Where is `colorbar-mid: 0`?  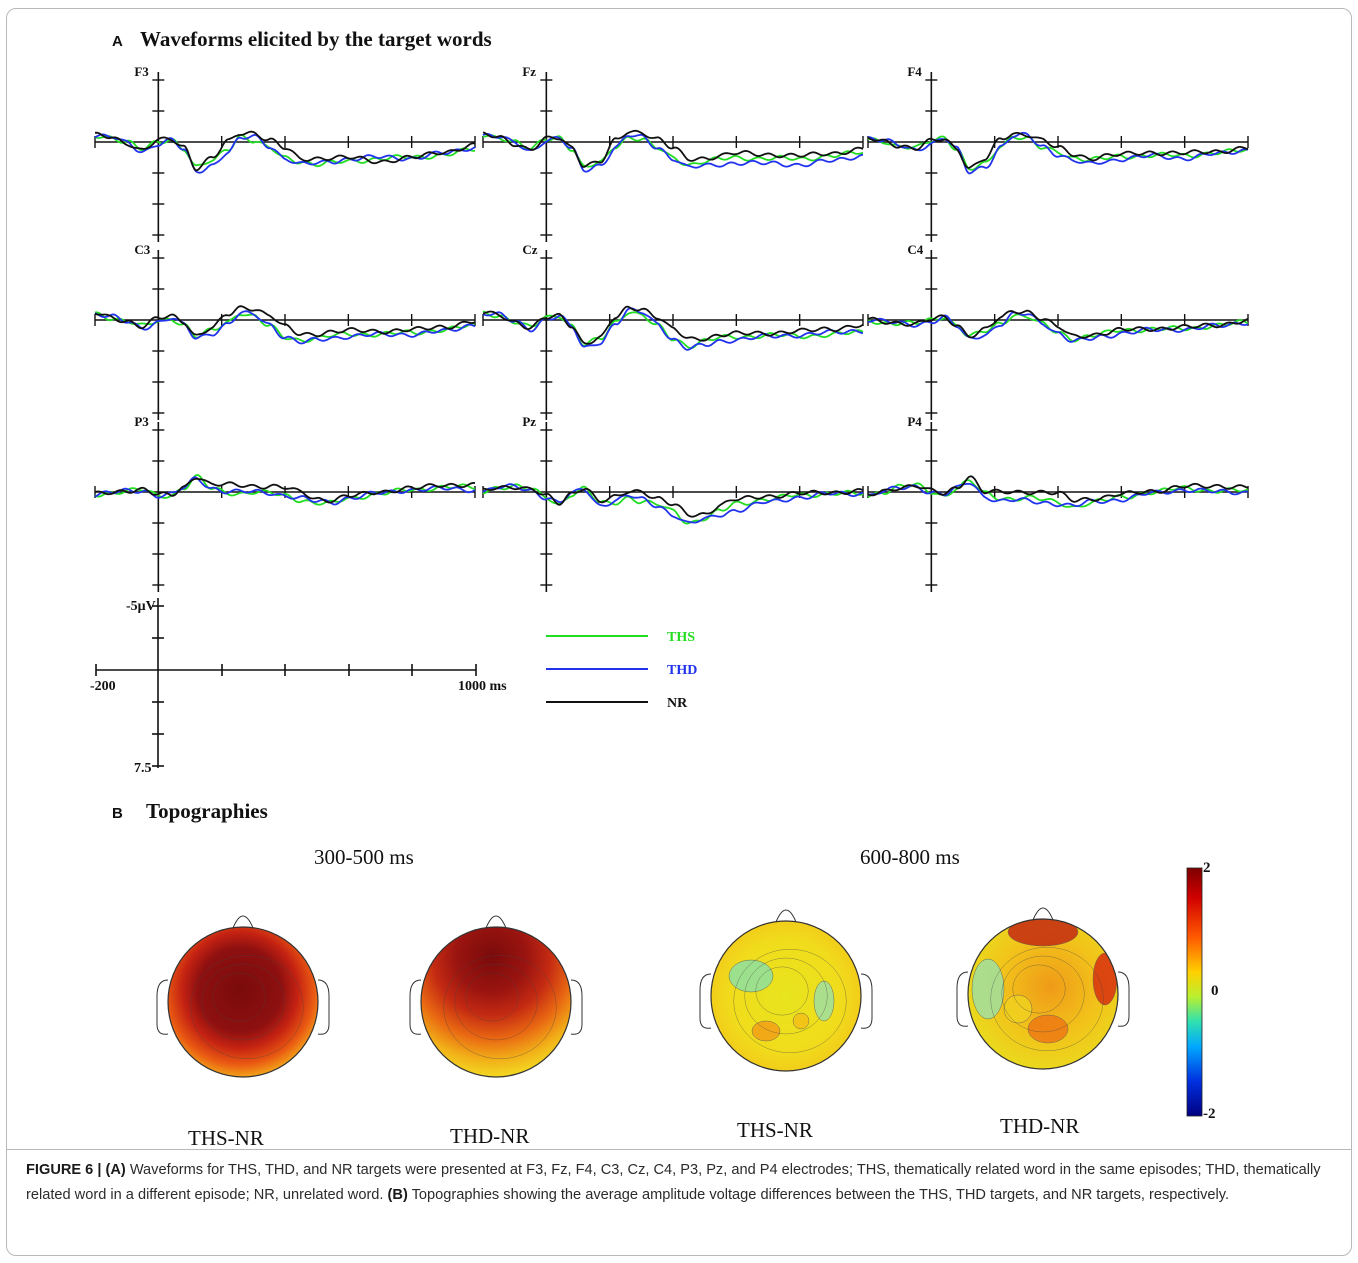
colorbar-mid: 0 is located at coordinates (1215, 991).